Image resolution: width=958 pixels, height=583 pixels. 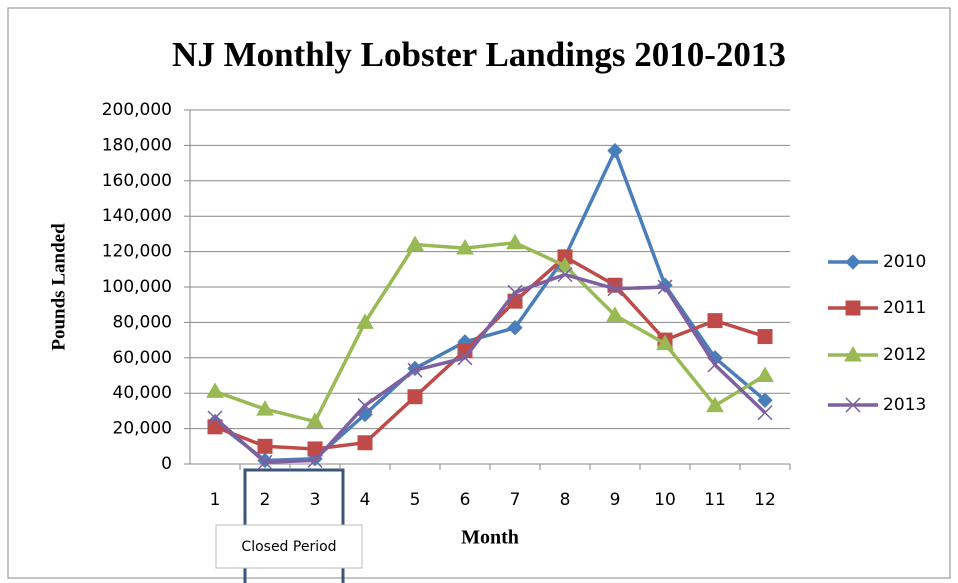 I want to click on y-tick-label: 120,000, so click(x=137, y=252).